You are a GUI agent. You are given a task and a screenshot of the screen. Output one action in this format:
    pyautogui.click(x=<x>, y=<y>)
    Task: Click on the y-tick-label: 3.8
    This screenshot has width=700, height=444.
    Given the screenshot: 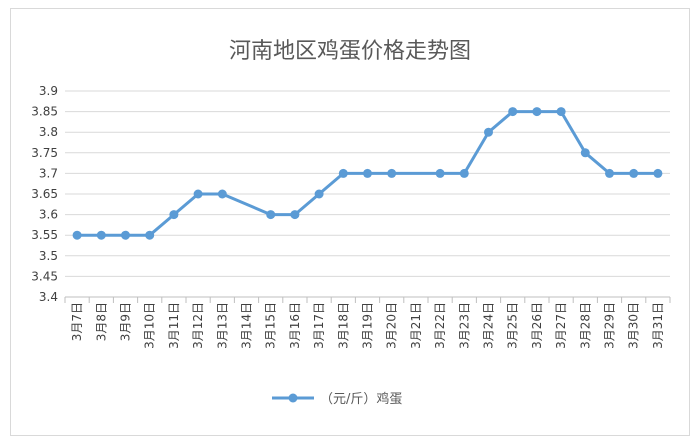 What is the action you would take?
    pyautogui.click(x=48, y=132)
    